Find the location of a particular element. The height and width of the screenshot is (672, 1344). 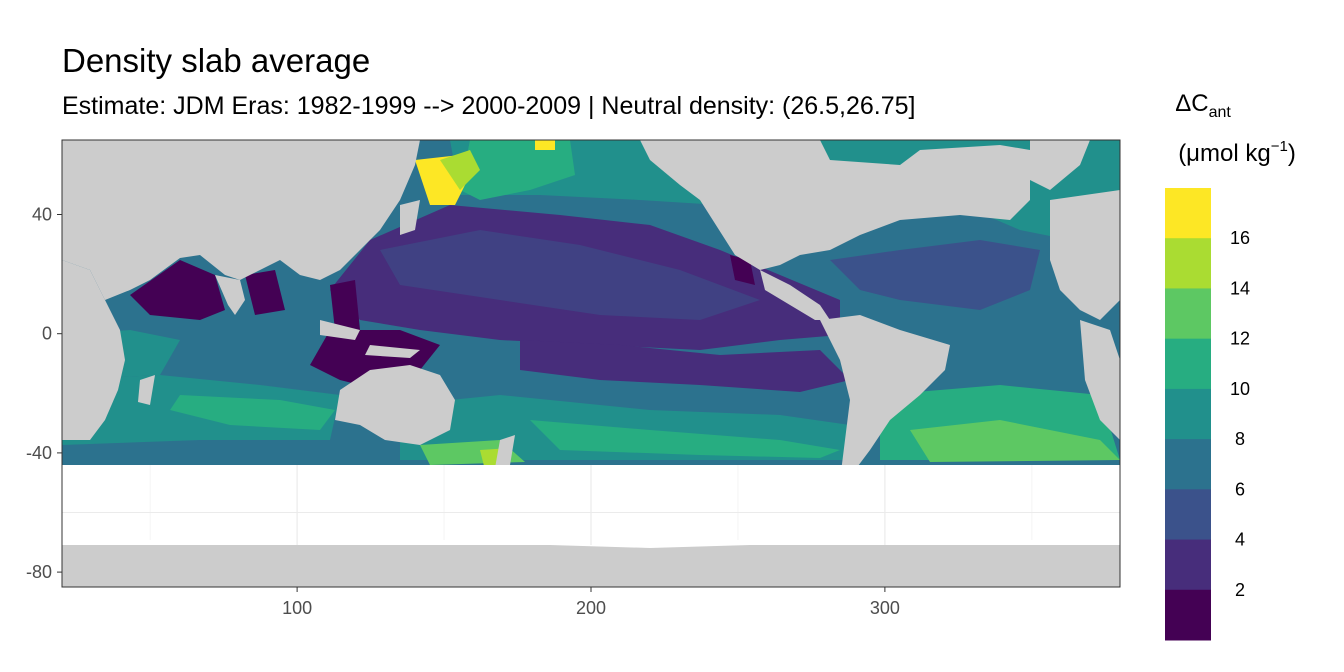

legend-label: 2 is located at coordinates (1240, 590).